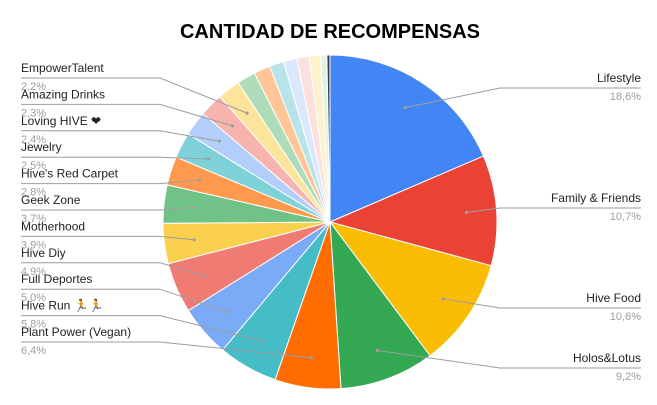  What do you see at coordinates (33, 272) in the screenshot?
I see `label-value-hive-diy: 4,9%` at bounding box center [33, 272].